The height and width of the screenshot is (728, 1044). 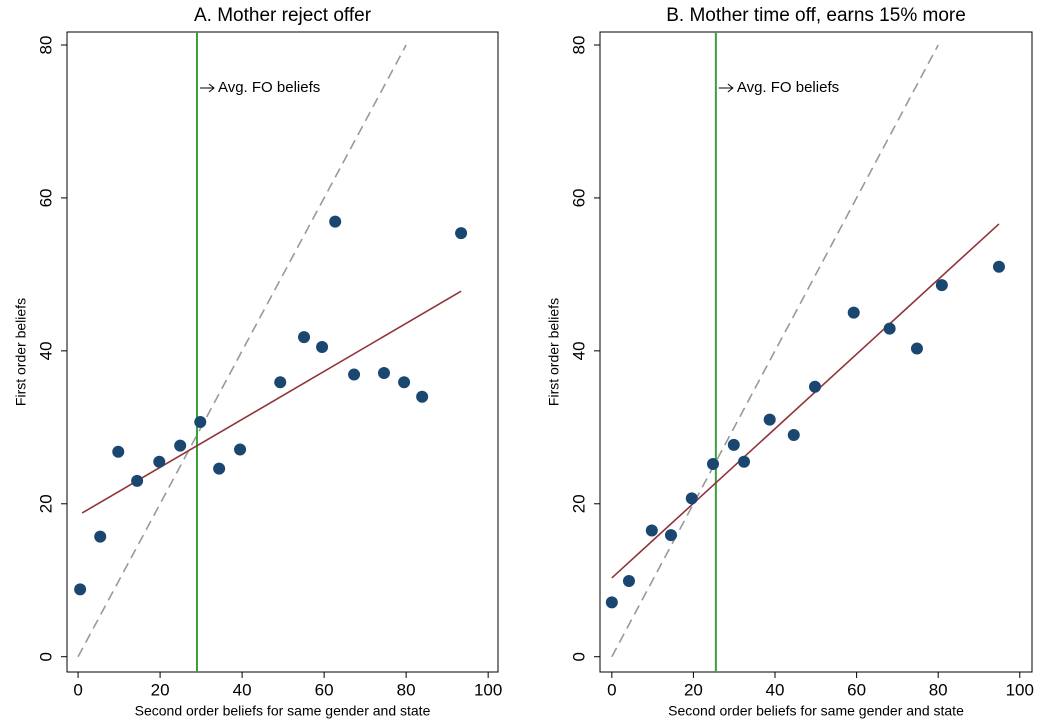 What do you see at coordinates (816, 15) in the screenshot?
I see `chart-title: B. Mother time off, earns 15% more` at bounding box center [816, 15].